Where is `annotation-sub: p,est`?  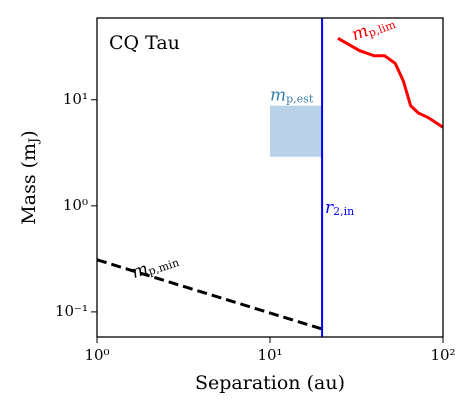 annotation-sub: p,est is located at coordinates (300, 98).